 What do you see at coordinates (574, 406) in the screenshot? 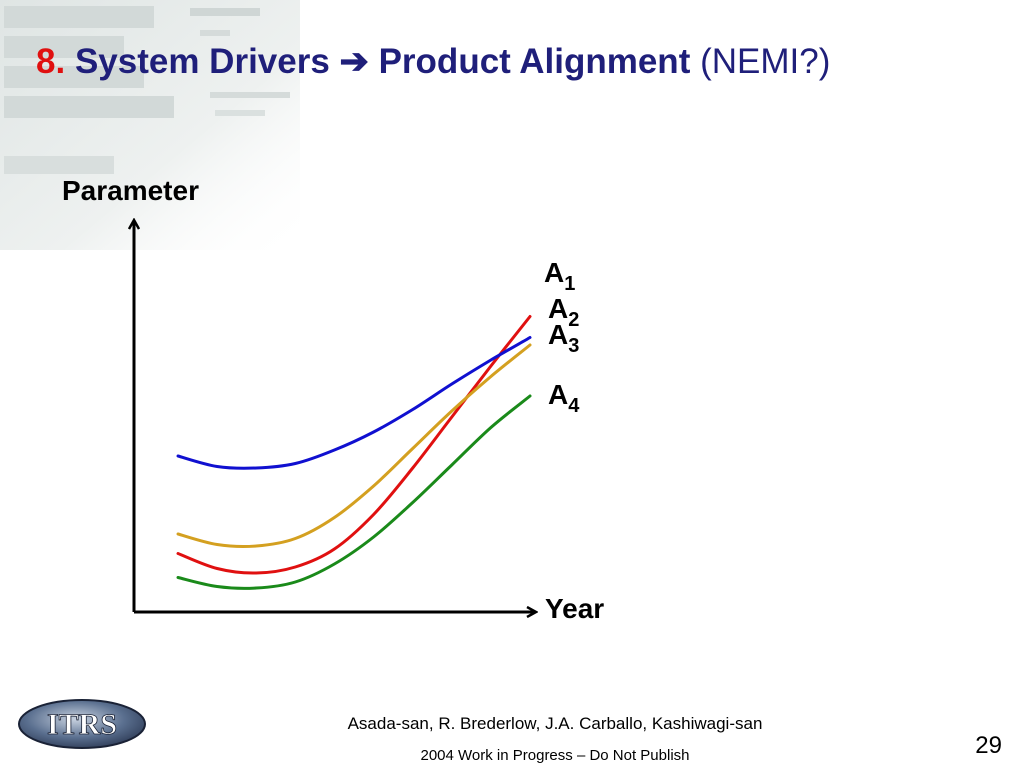
I see `series-label-subscript: 4` at bounding box center [574, 406].